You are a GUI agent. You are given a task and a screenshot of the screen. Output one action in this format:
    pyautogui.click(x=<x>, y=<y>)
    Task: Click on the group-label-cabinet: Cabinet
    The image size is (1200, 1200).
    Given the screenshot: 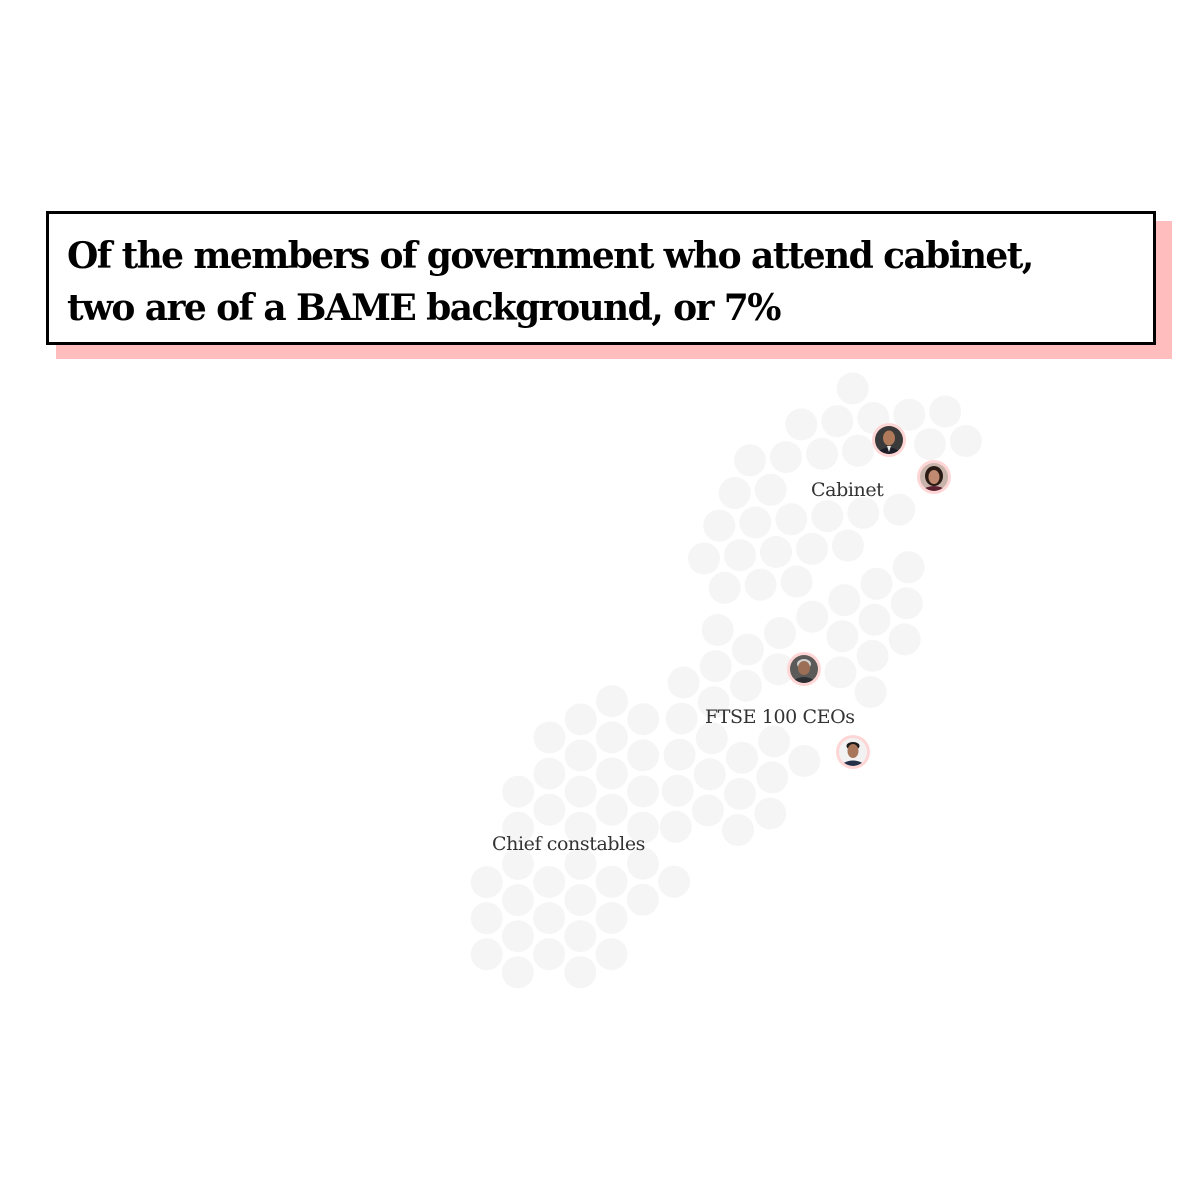 What is the action you would take?
    pyautogui.click(x=847, y=490)
    